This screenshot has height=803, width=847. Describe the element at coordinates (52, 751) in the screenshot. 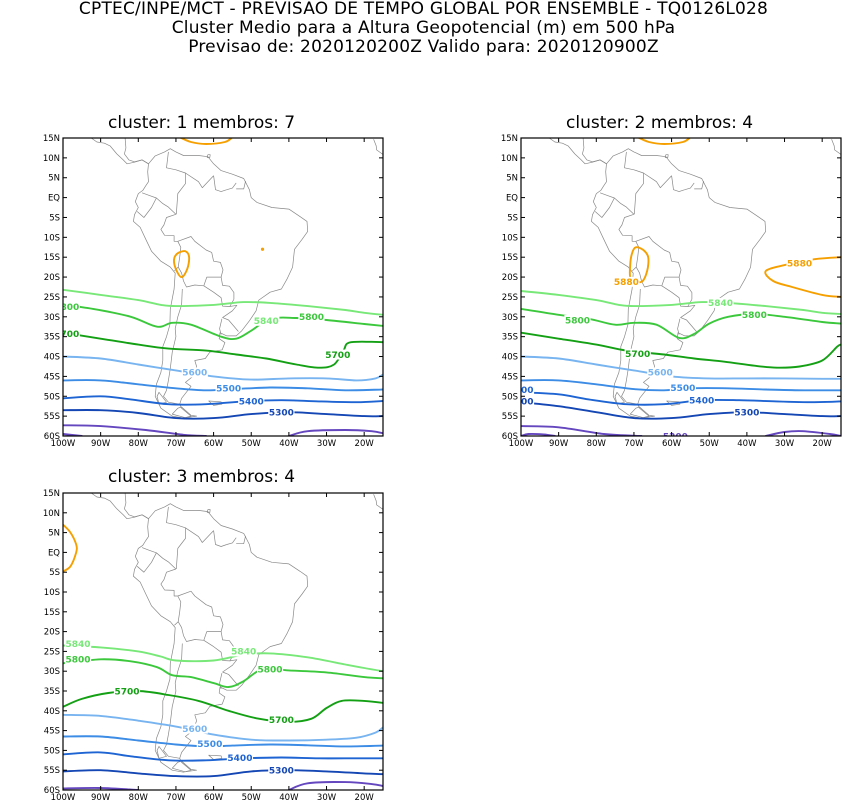

I see `lat-label: 50S` at that location.